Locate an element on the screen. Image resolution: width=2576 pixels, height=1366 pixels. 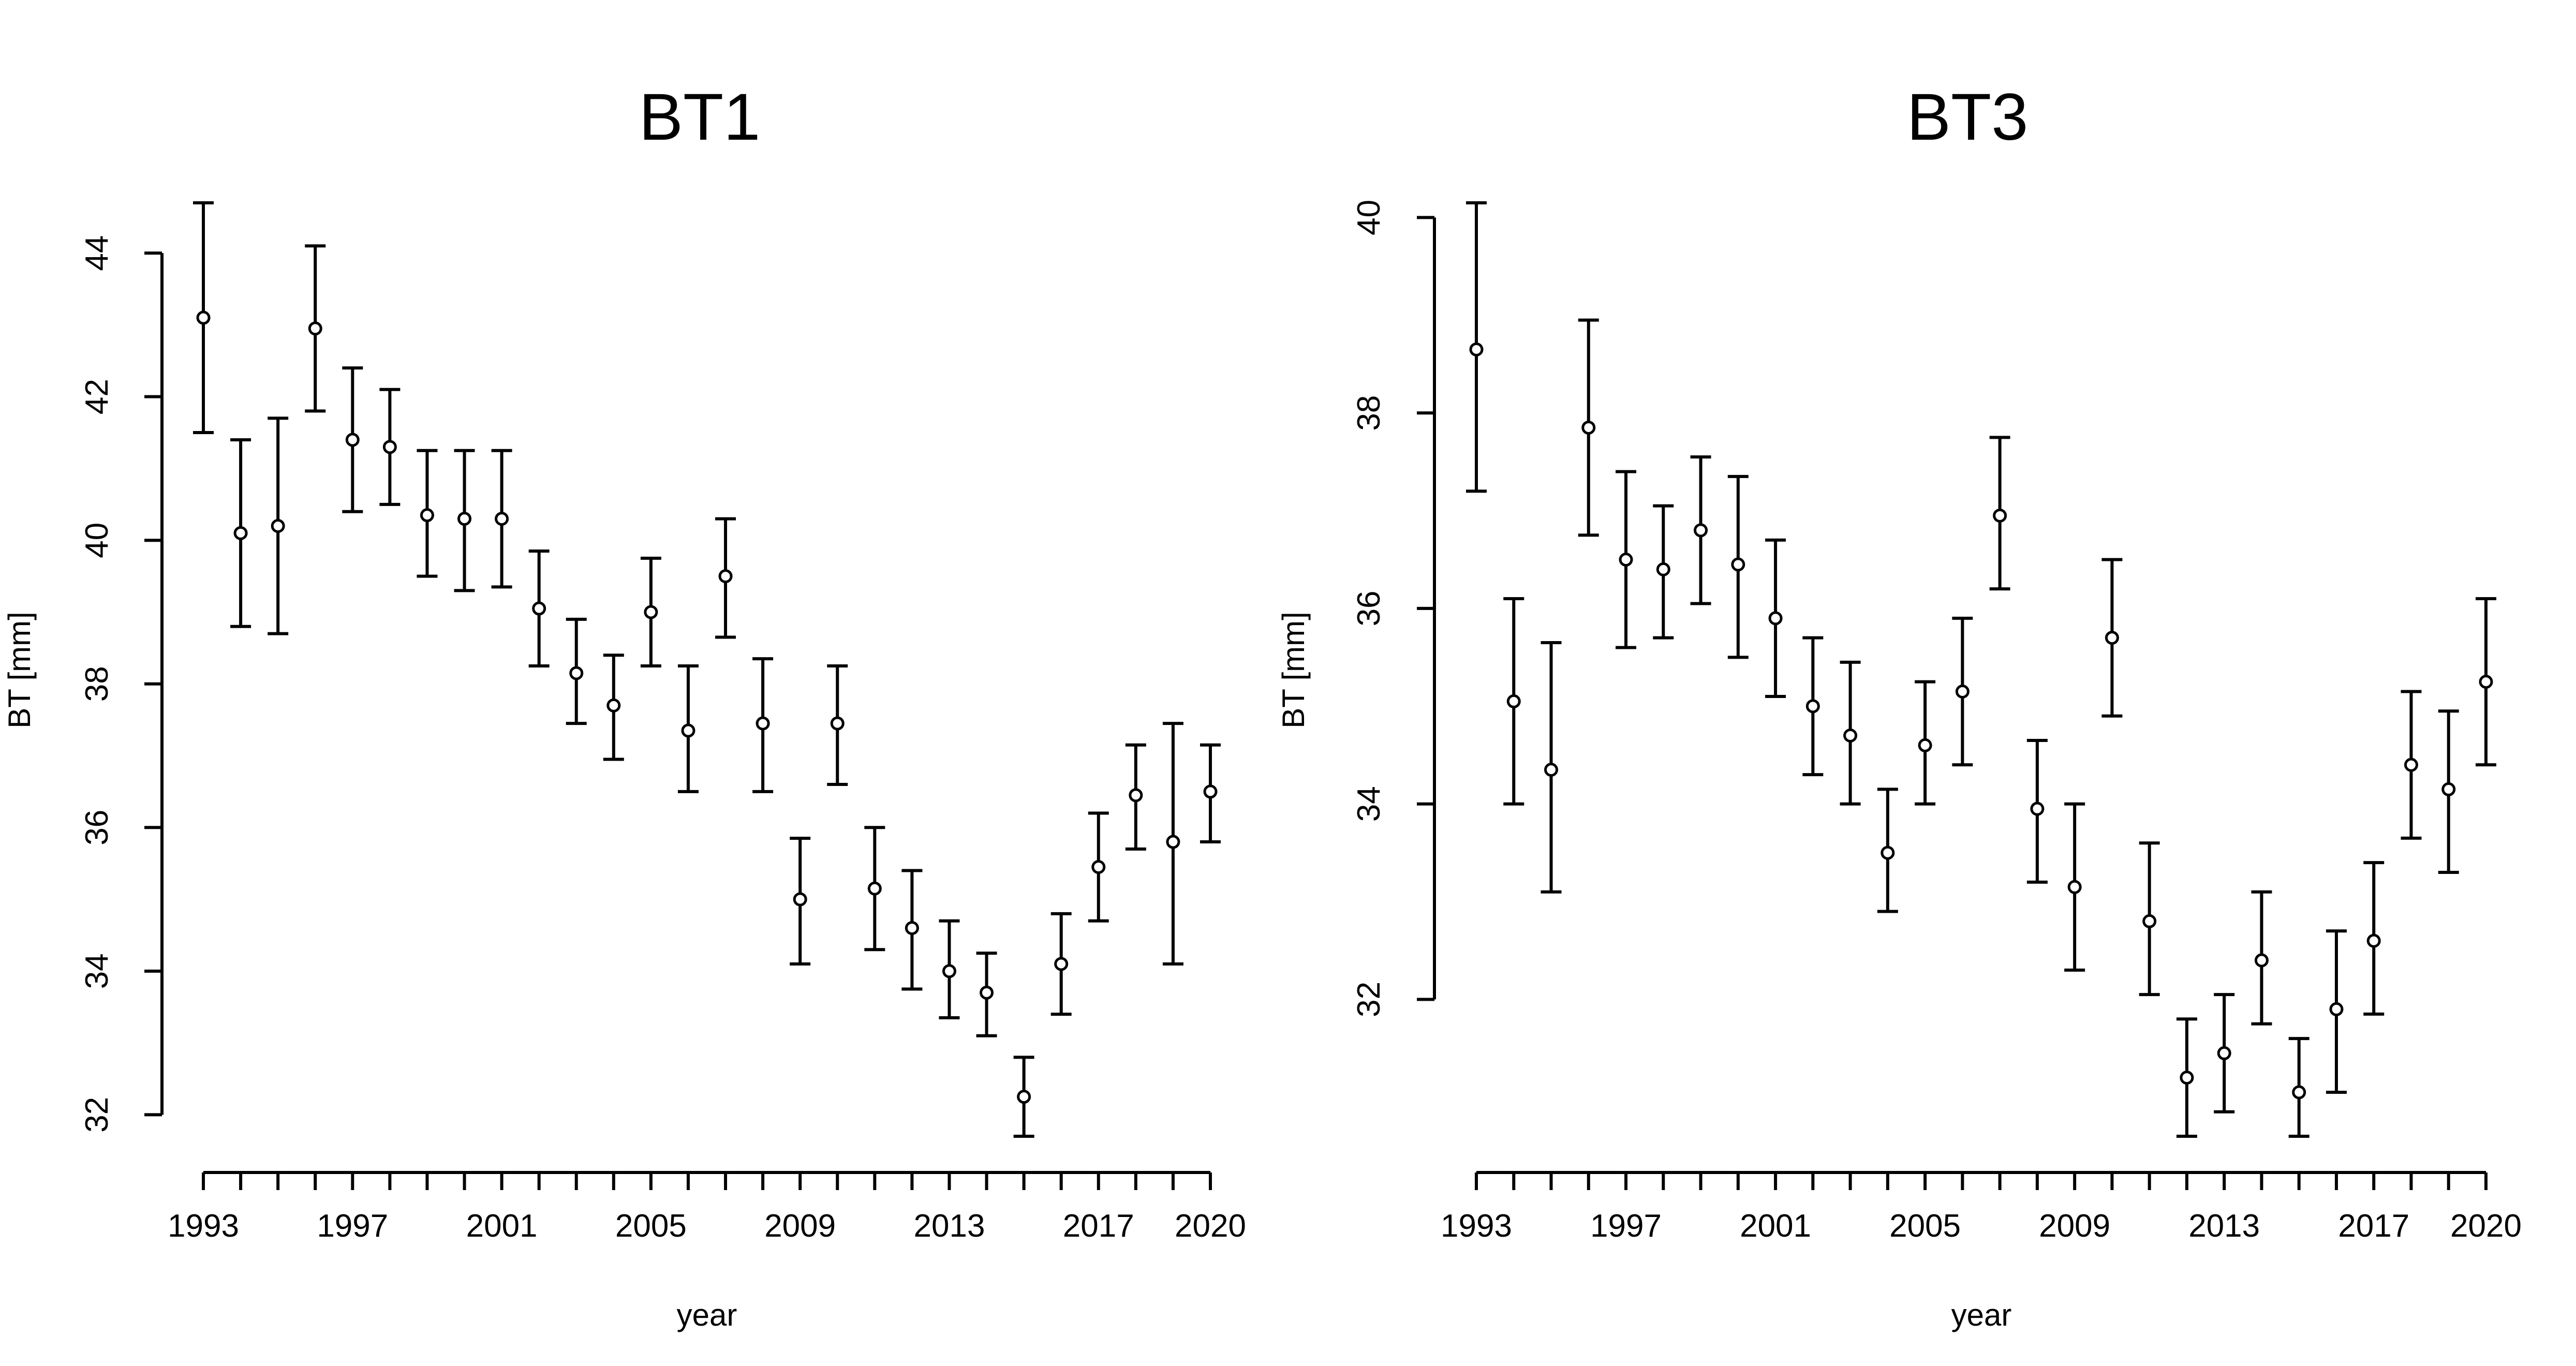
x-tick-label: 2017 is located at coordinates (1098, 1226).